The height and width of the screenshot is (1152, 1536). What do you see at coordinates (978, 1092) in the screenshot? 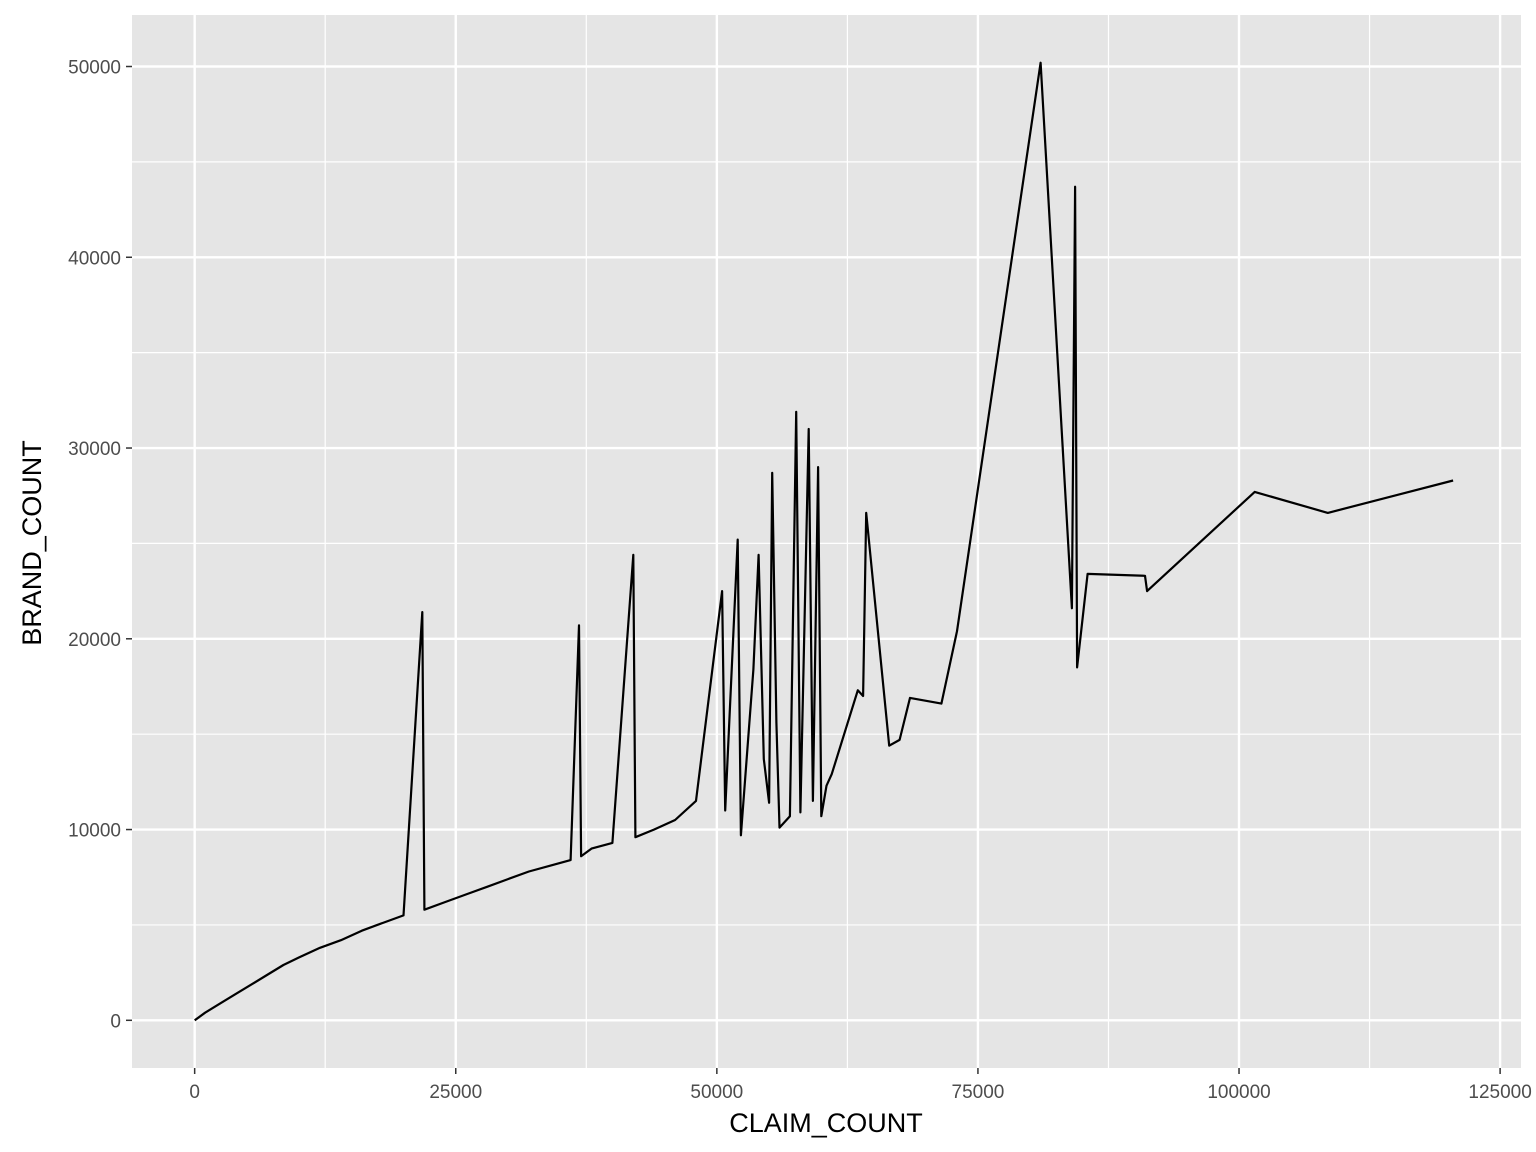
I see `x-tick-label: 75000` at bounding box center [978, 1092].